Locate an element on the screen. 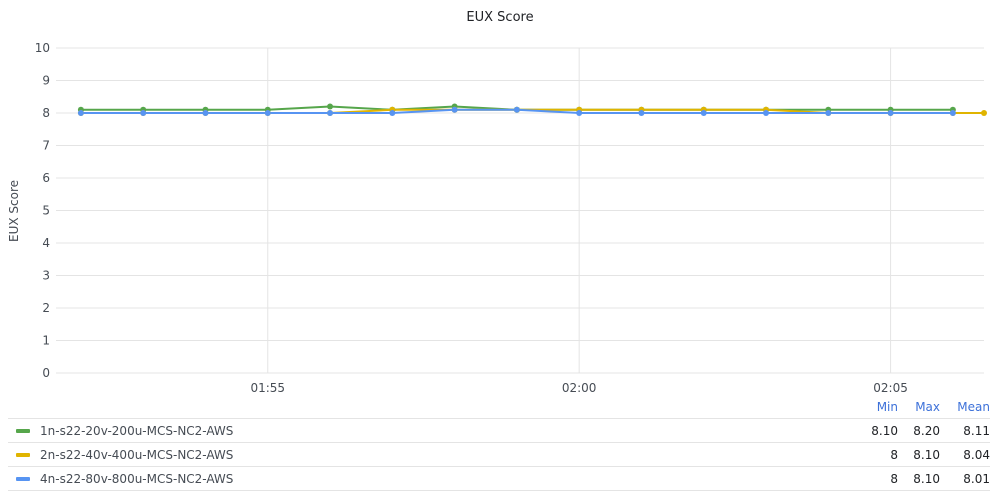 This screenshot has width=1000, height=500. legend-header: Min Max Mean is located at coordinates (499, 407).